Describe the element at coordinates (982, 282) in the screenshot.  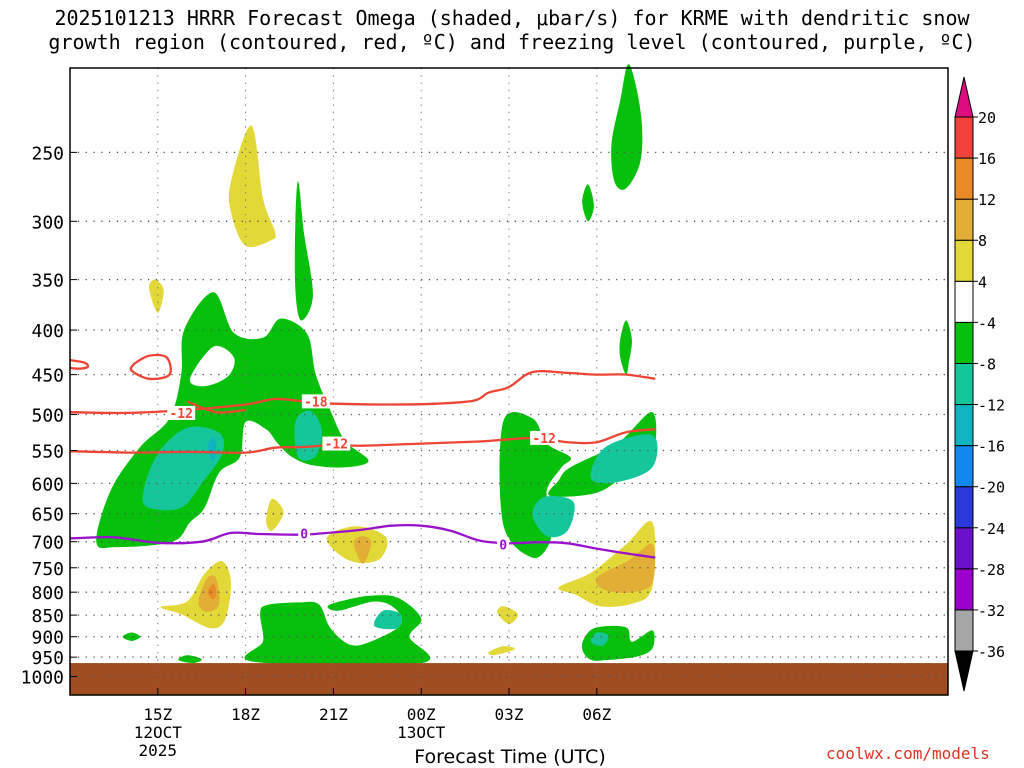
I see `colorbar-label-9: 4` at that location.